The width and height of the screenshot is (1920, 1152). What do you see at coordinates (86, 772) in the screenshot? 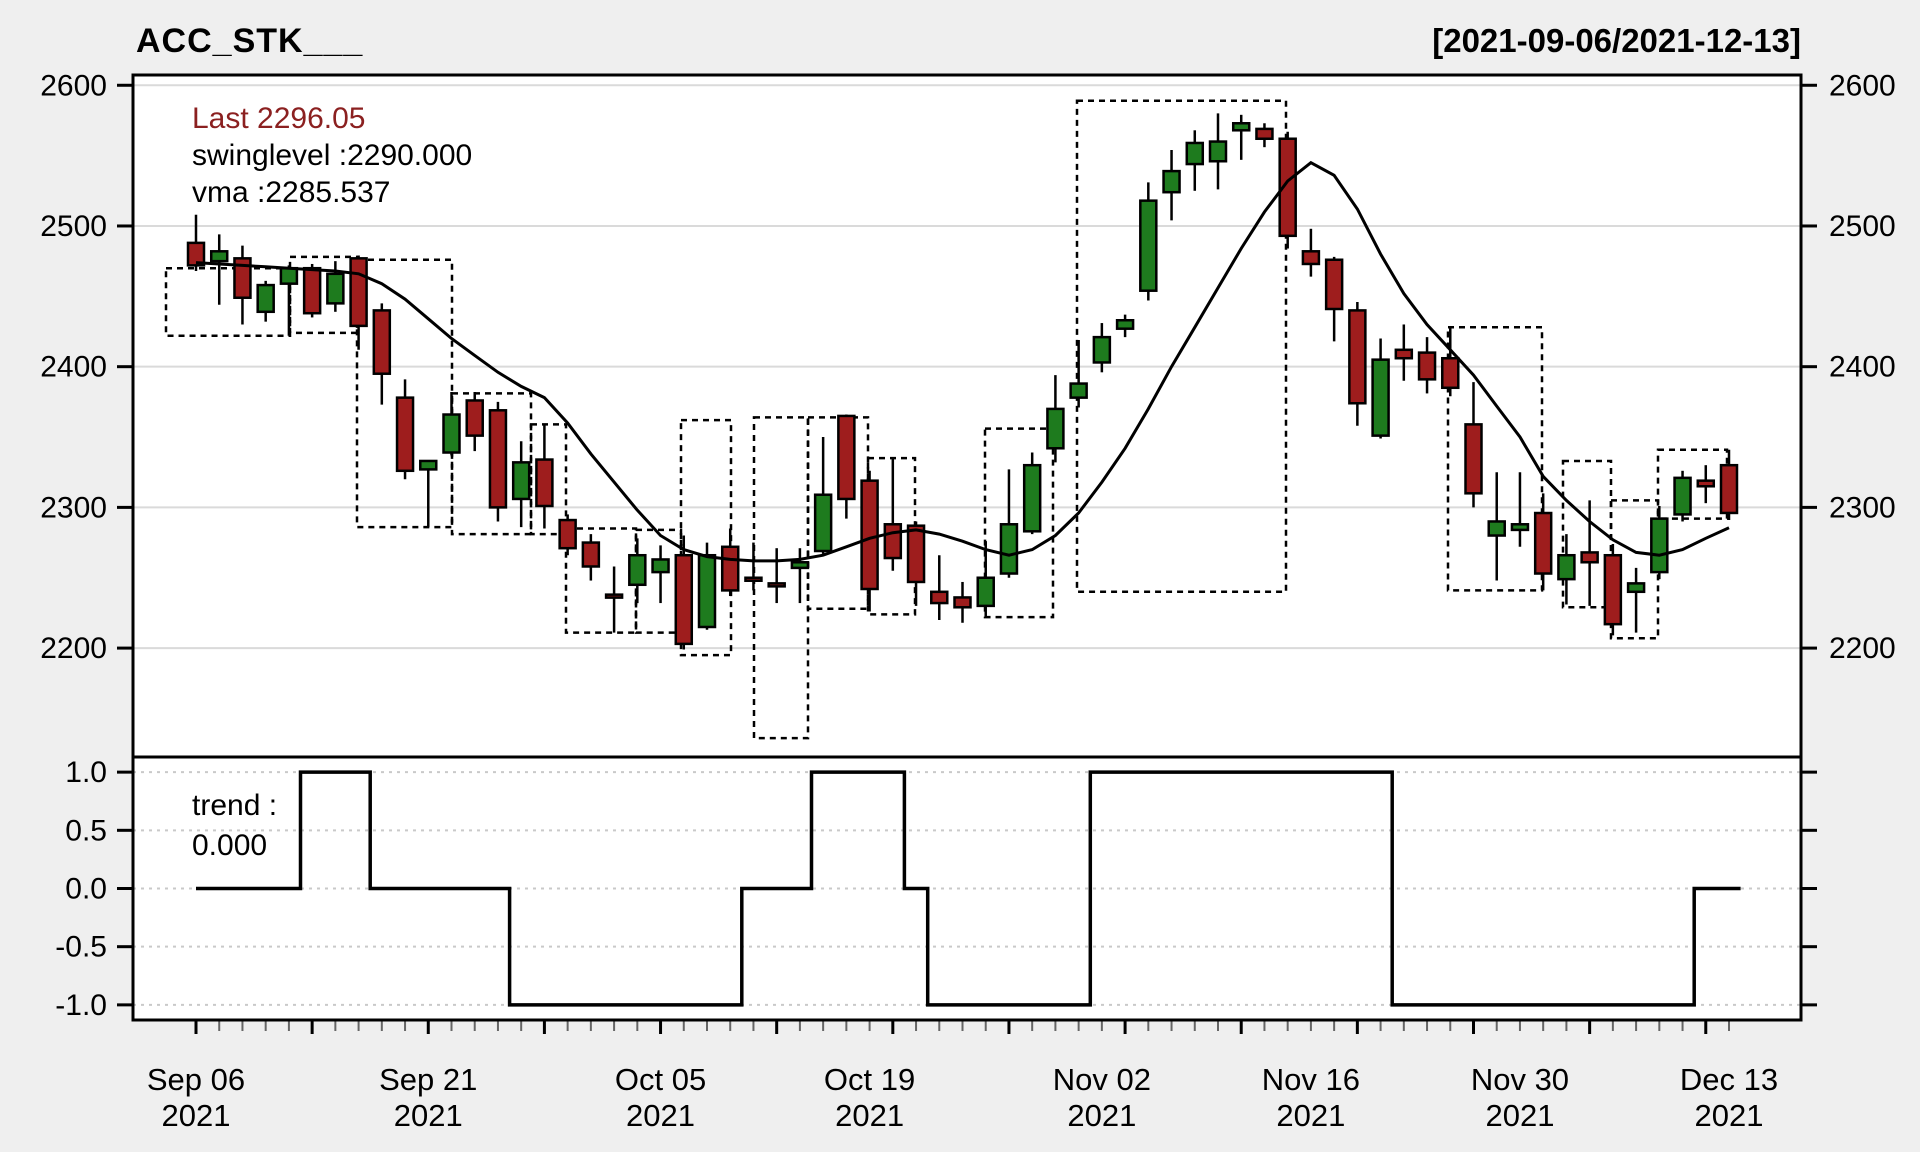
I see `svg-text: 1.0` at bounding box center [86, 772].